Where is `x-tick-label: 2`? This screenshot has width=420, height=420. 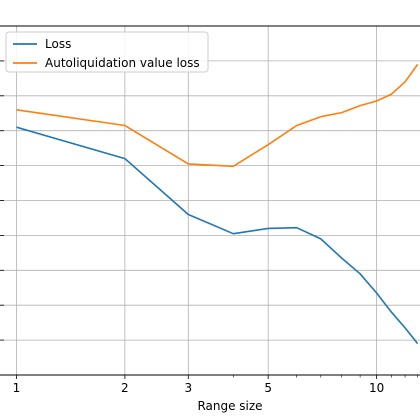
x-tick-label: 2 is located at coordinates (125, 388).